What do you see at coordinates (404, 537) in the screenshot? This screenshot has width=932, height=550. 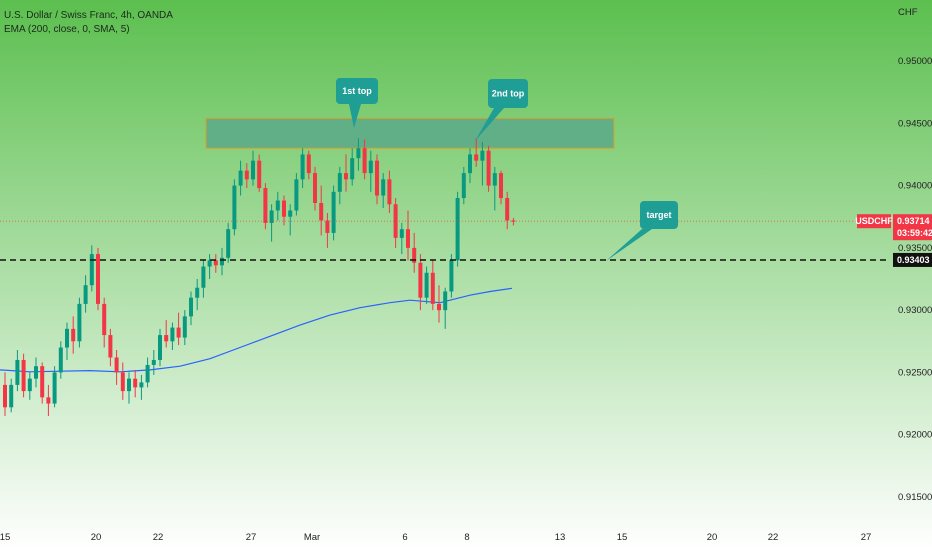 I see `x-tick-label: 6` at bounding box center [404, 537].